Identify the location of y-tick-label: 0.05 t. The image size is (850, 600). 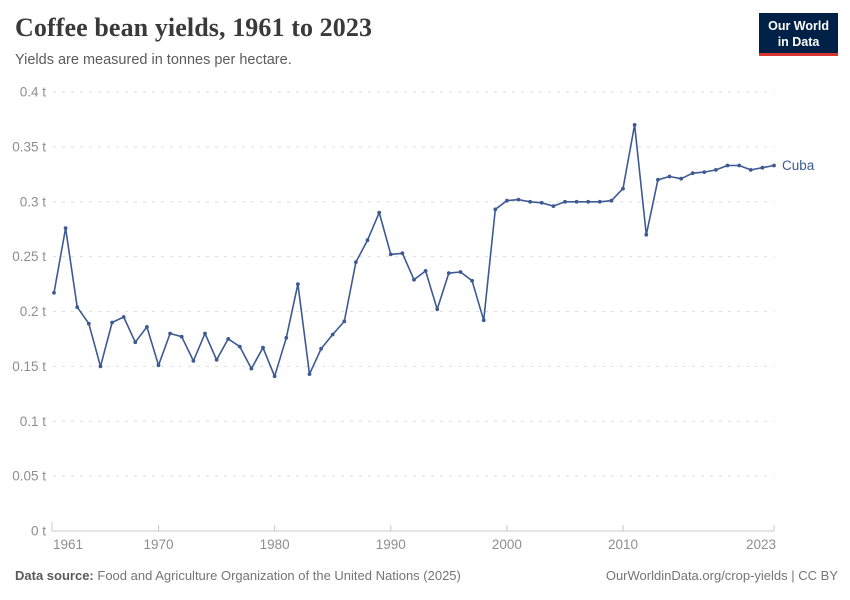
(29, 476).